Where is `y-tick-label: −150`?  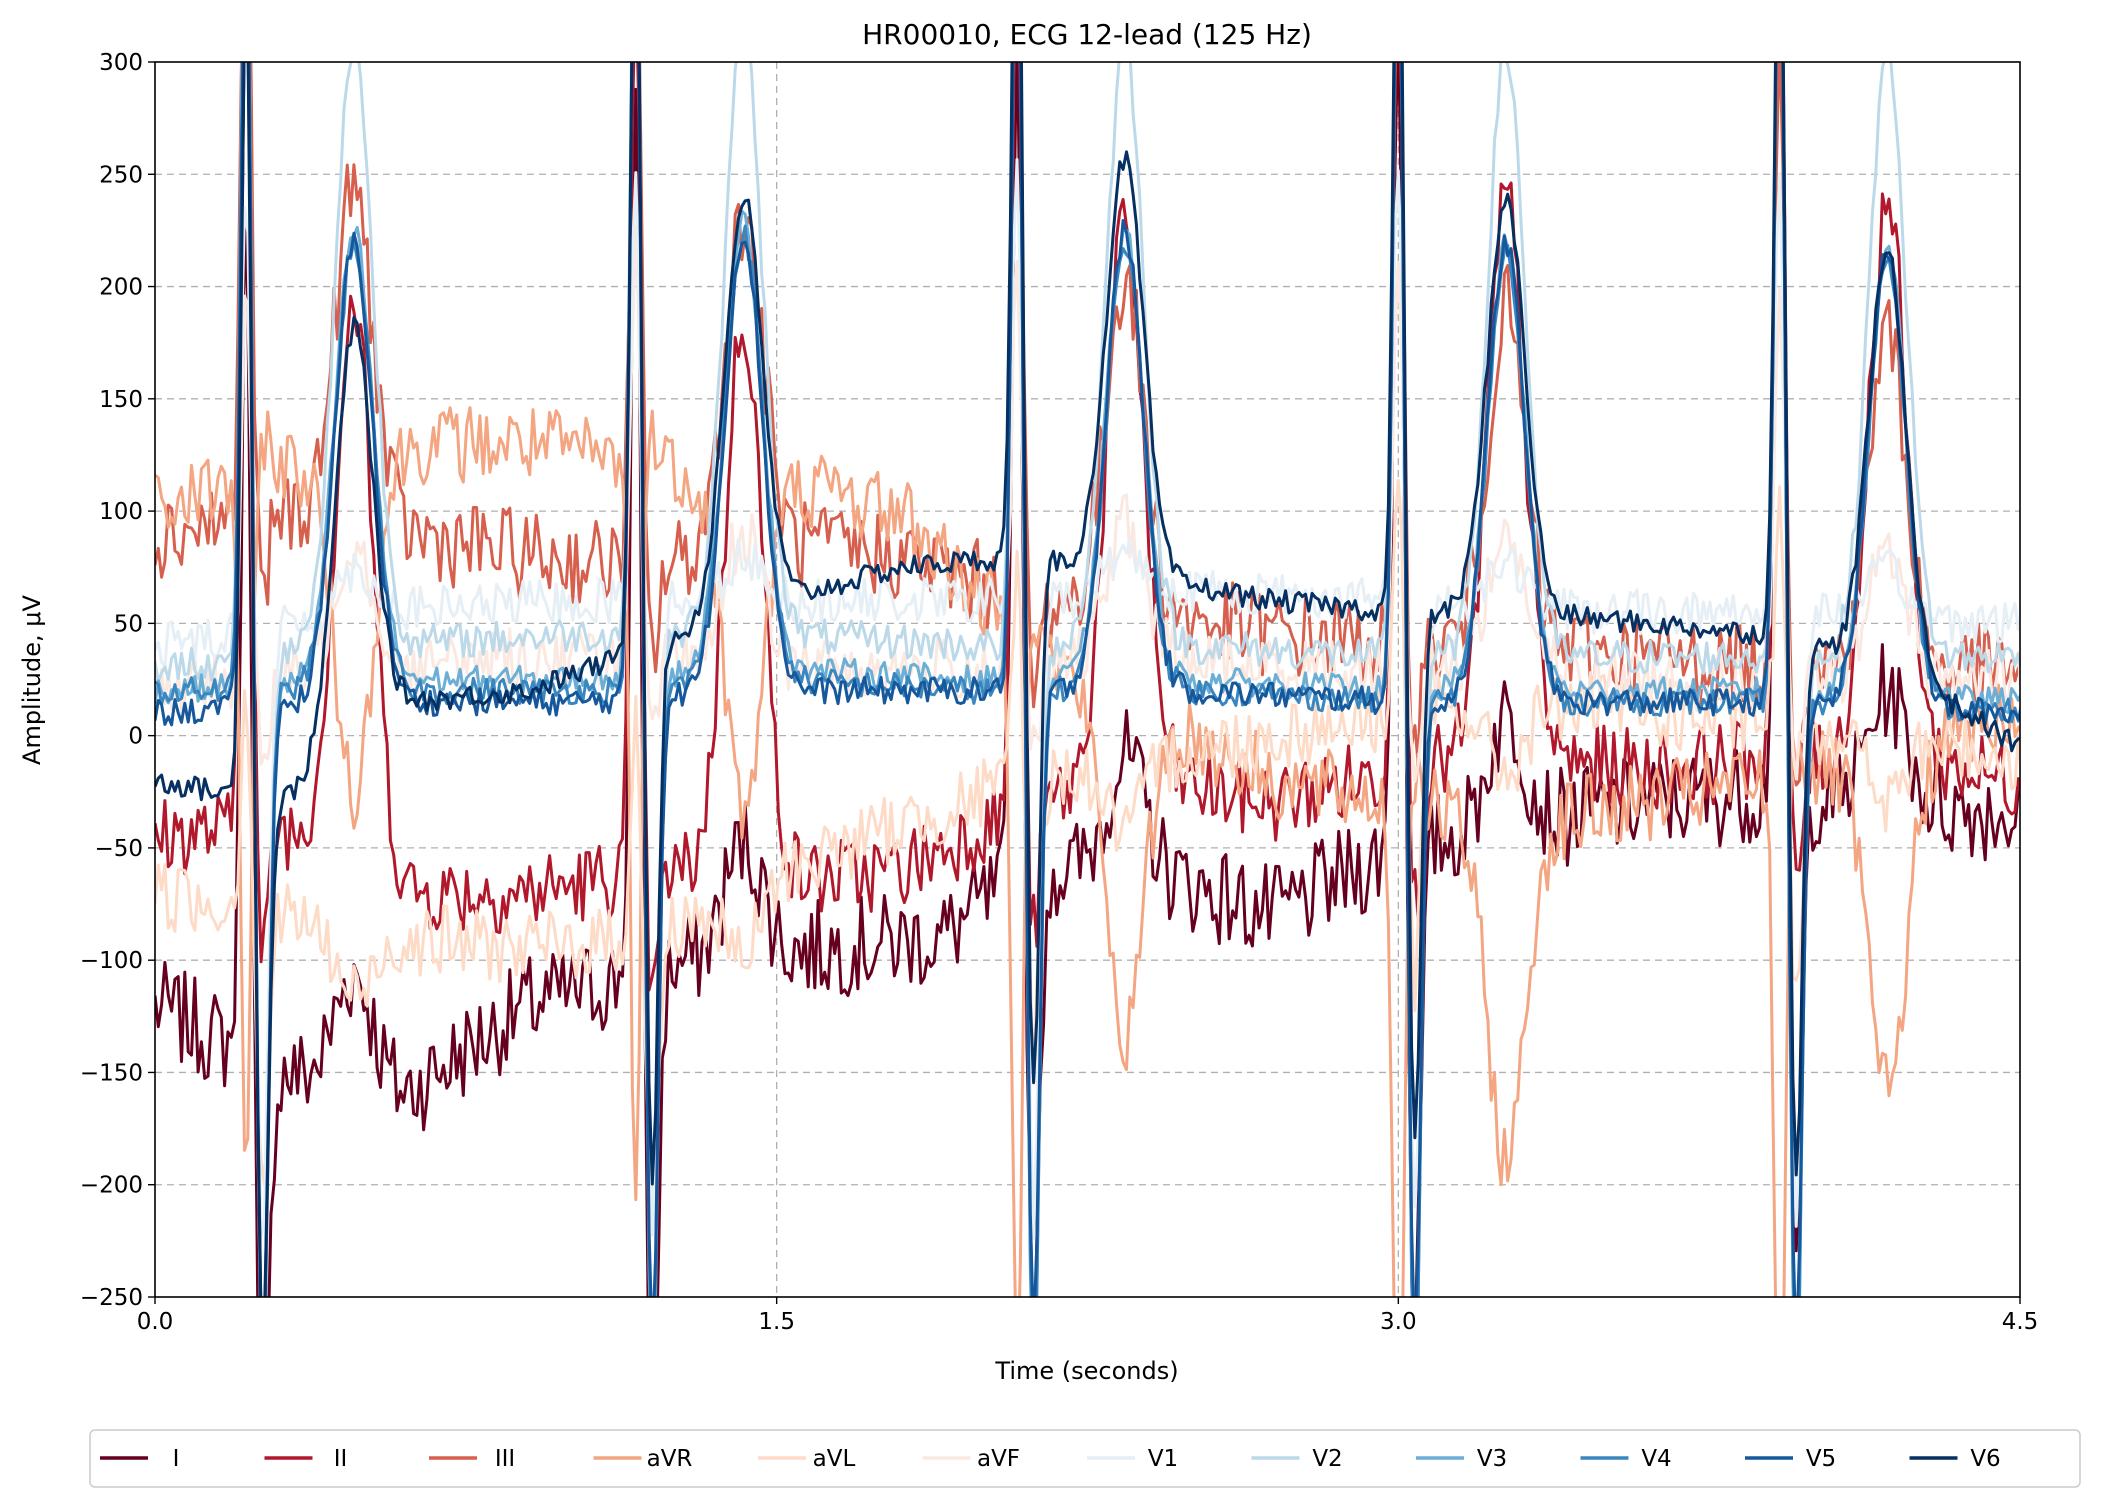 y-tick-label: −150 is located at coordinates (111, 1073).